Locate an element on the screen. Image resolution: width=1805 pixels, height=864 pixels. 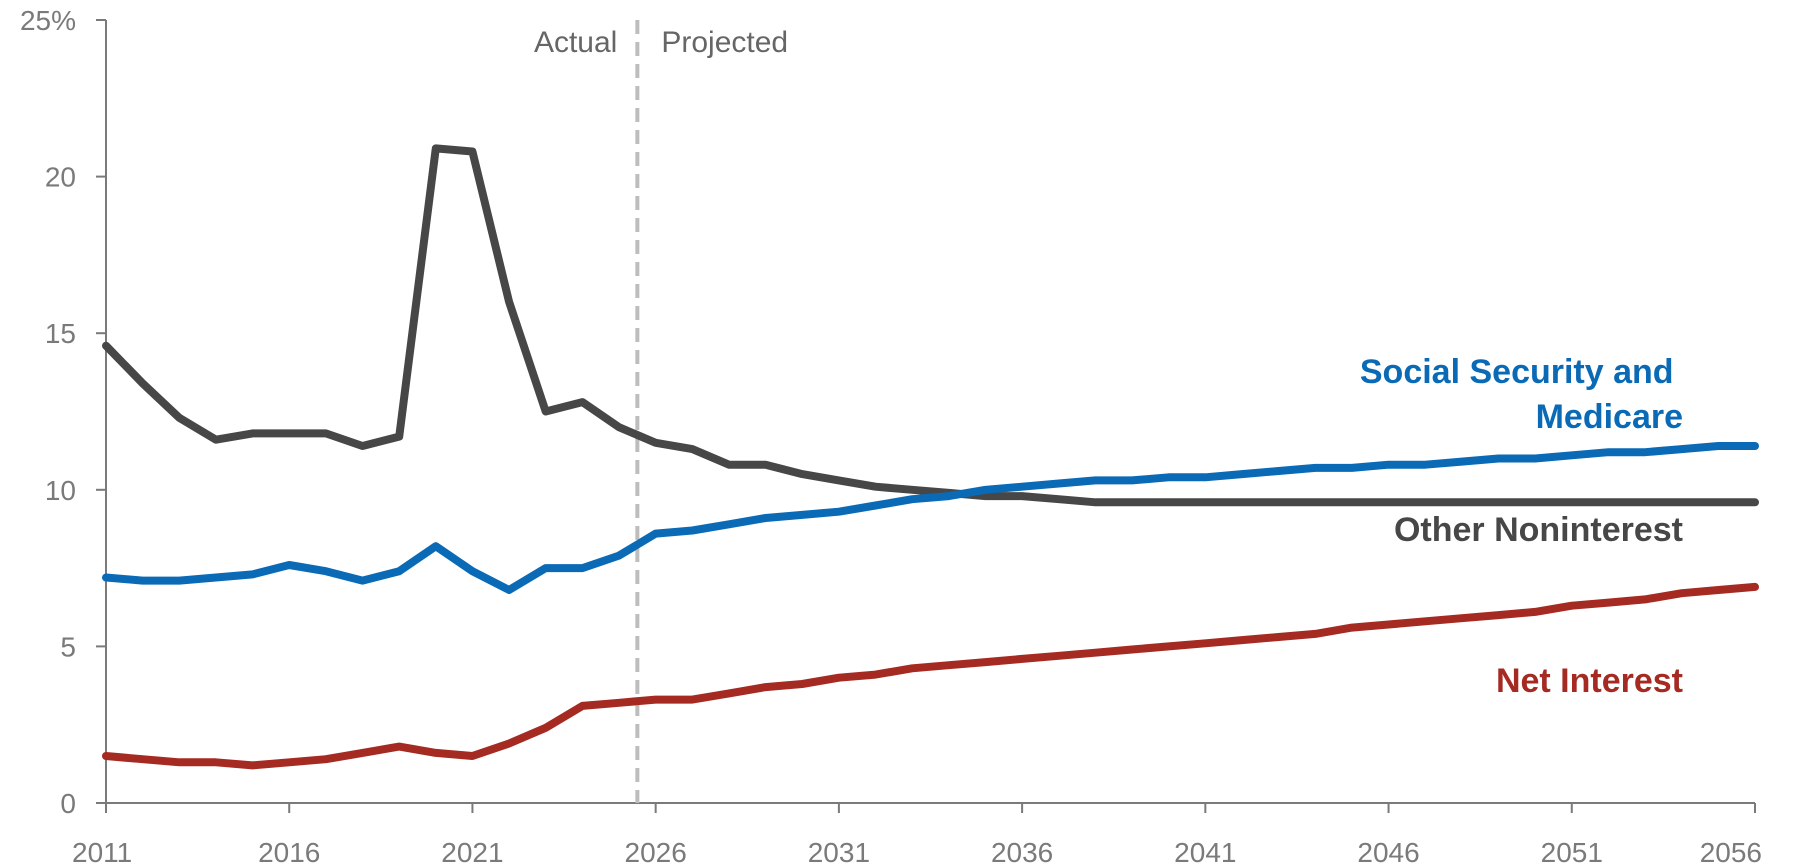
x-tick-label: 2051 is located at coordinates (1572, 850).